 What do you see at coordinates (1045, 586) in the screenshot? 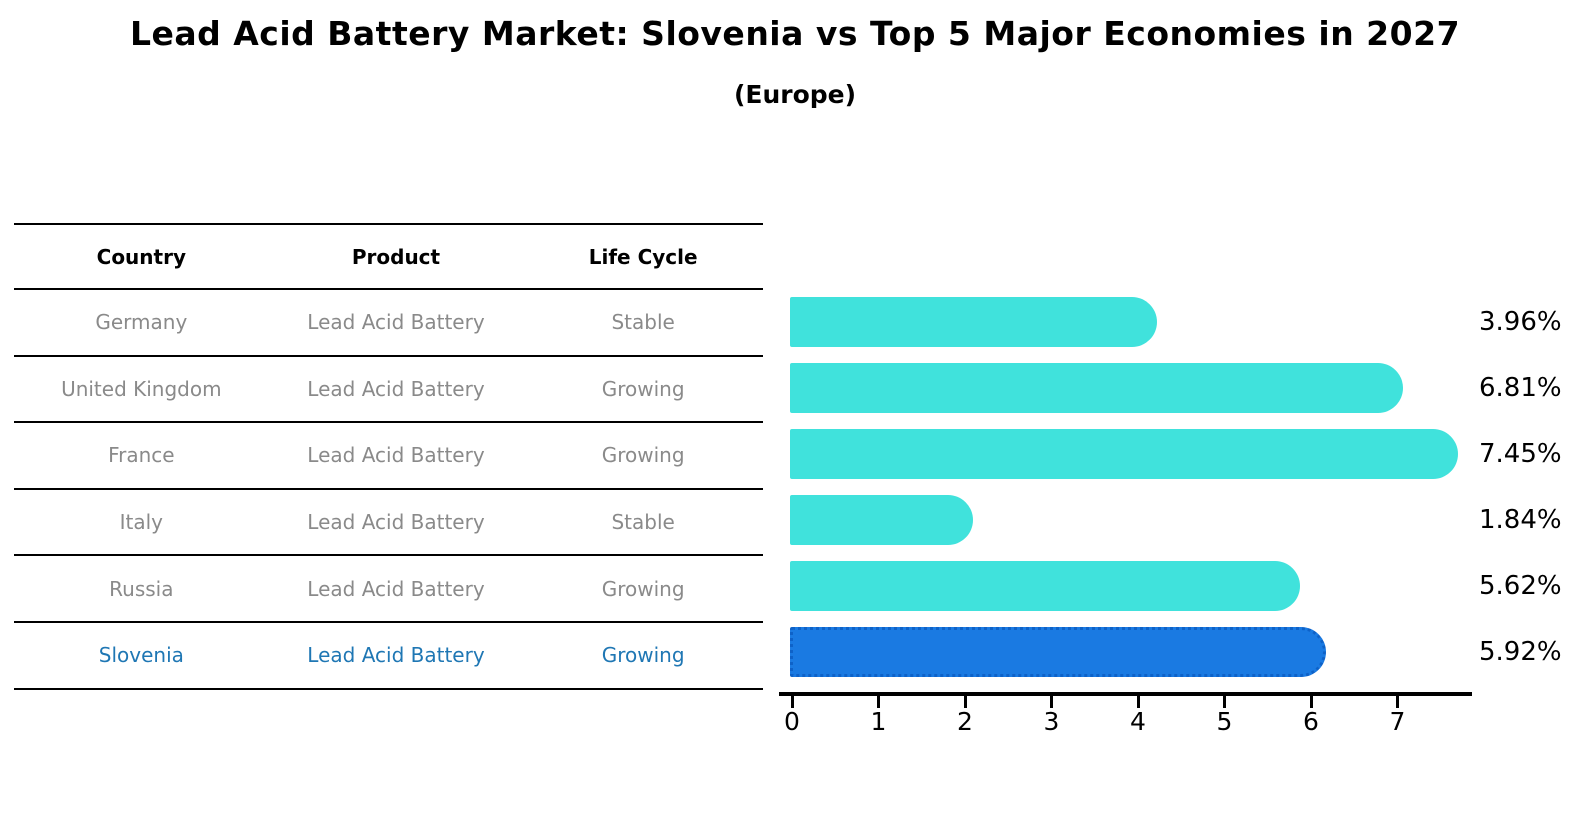
I see `bar-russia` at bounding box center [1045, 586].